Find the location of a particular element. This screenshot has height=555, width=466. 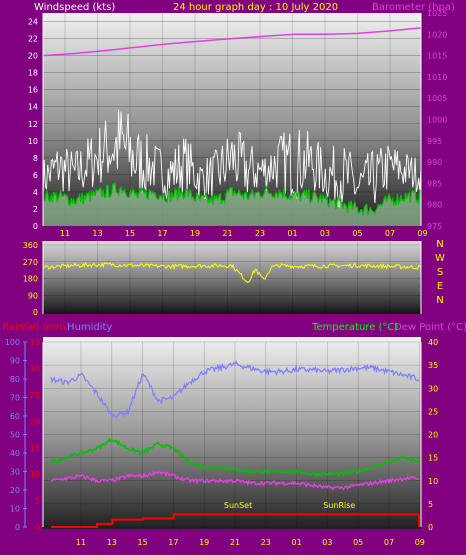

temp-x-tick-label: 09 is located at coordinates (420, 542).